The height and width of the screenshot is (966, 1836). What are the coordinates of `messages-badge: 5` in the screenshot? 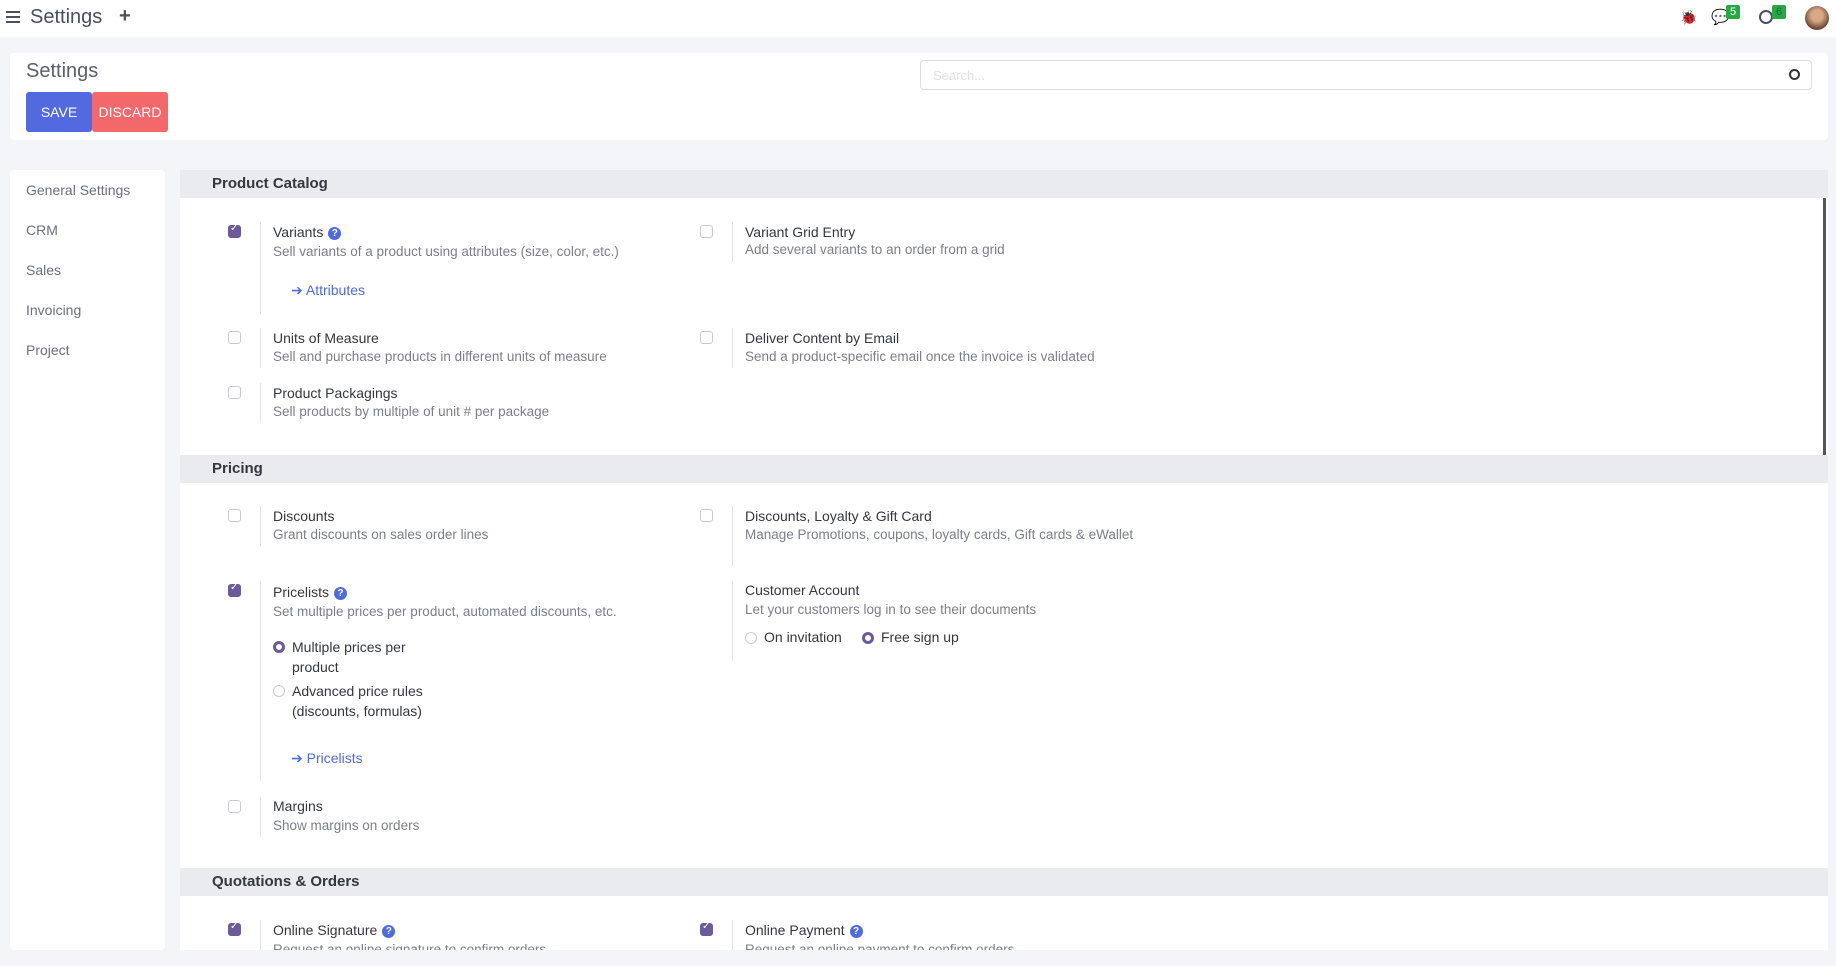 It's located at (1733, 12).